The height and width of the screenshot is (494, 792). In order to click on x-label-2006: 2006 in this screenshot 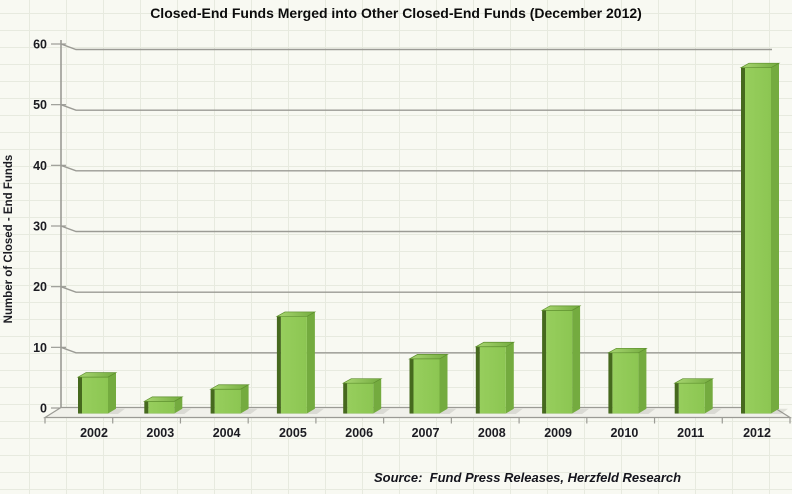, I will do `click(359, 433)`.